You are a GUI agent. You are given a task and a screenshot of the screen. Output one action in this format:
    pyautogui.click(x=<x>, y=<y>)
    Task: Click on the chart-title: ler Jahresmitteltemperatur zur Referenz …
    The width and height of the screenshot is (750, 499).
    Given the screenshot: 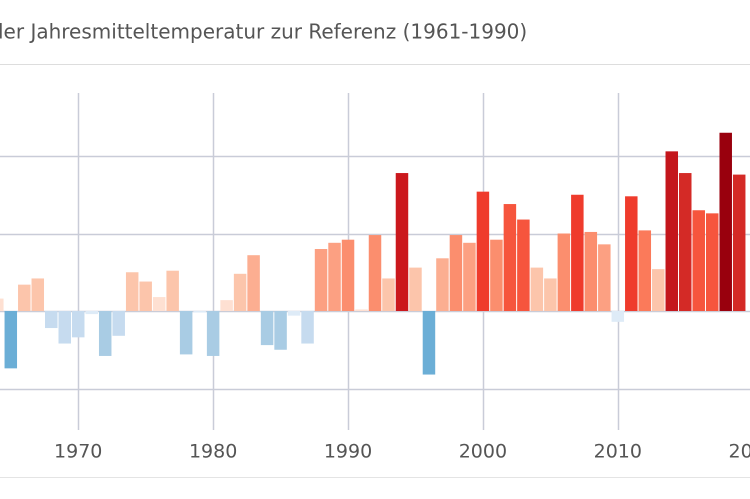 What is the action you would take?
    pyautogui.click(x=263, y=32)
    